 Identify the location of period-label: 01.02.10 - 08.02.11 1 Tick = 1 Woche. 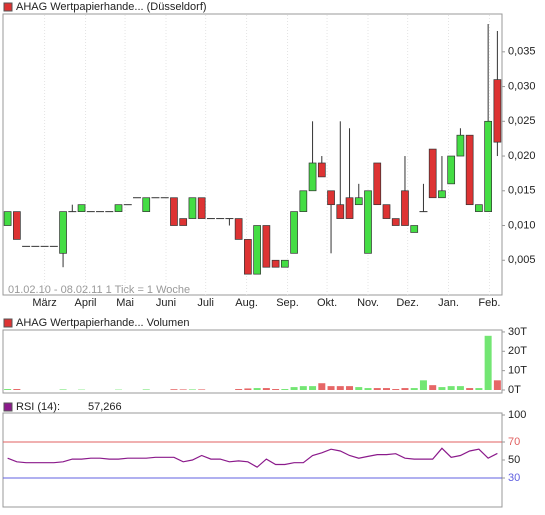
(99, 290).